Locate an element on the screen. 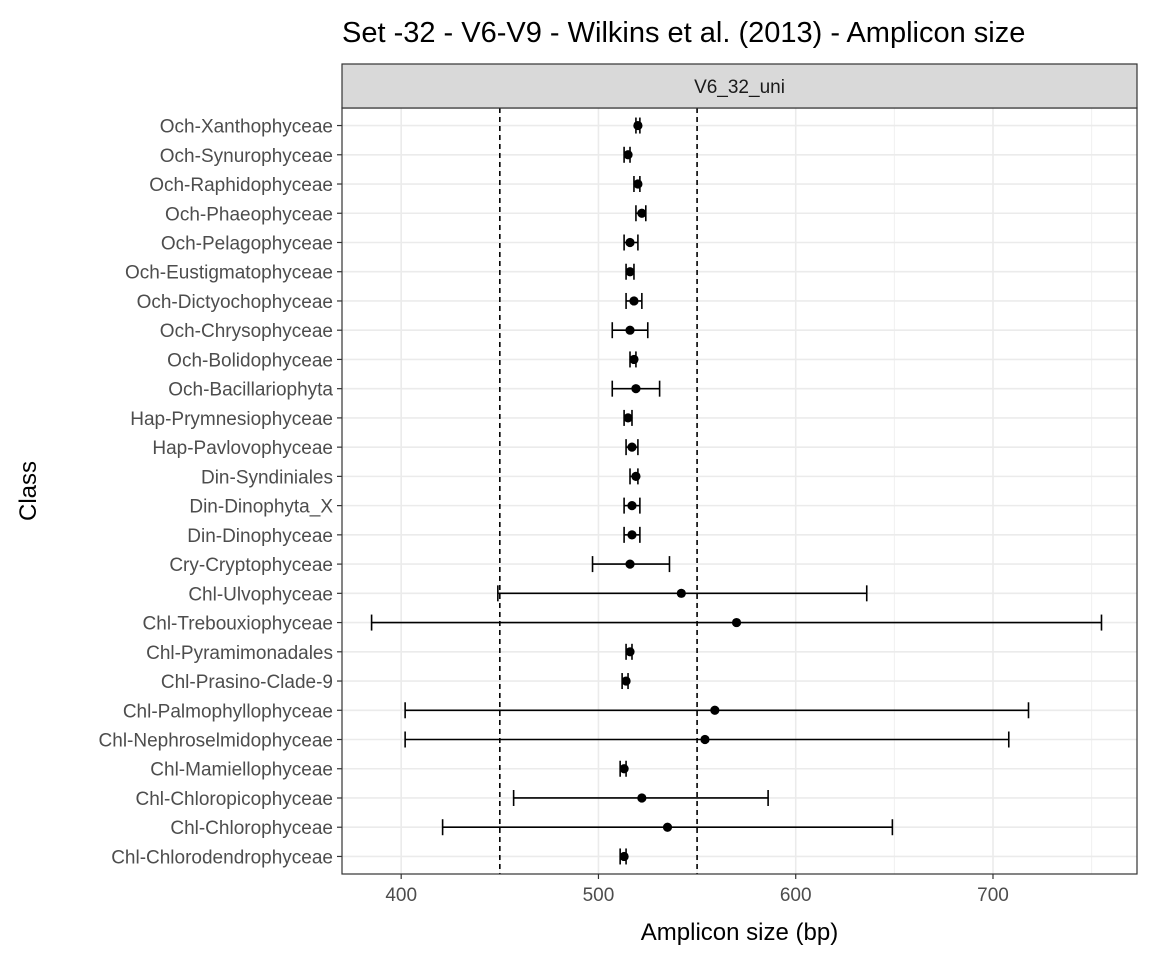 The width and height of the screenshot is (1152, 960). y-tick-label: Chl-Chlorodendrophyceae is located at coordinates (222, 857).